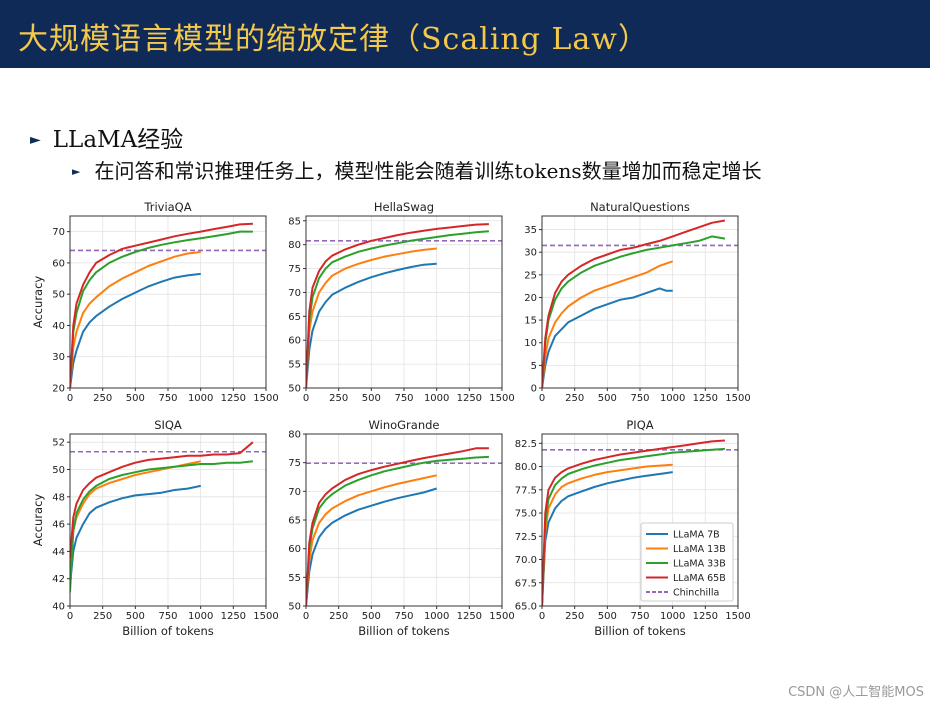 The width and height of the screenshot is (930, 706). I want to click on legend-label-chinchilla: Chinchilla, so click(696, 593).